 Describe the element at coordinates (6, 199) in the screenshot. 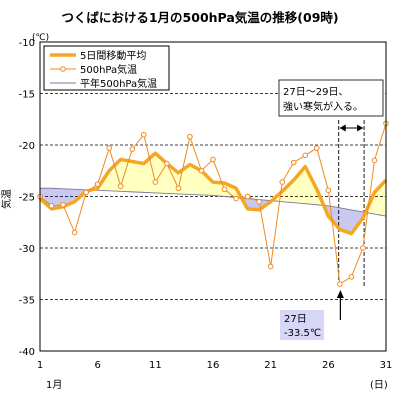

I see `y-axis-label: 気温` at that location.